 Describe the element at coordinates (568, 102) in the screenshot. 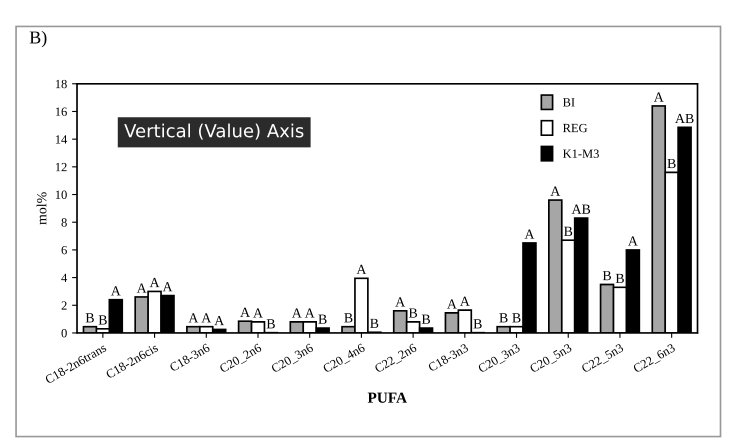

I see `legend-label: BI` at that location.